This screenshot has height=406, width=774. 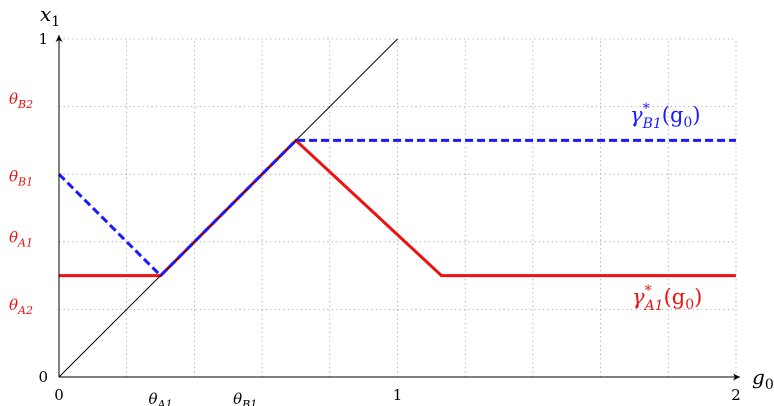 What do you see at coordinates (736, 377) in the screenshot?
I see `x-axis-arrow-icon` at bounding box center [736, 377].